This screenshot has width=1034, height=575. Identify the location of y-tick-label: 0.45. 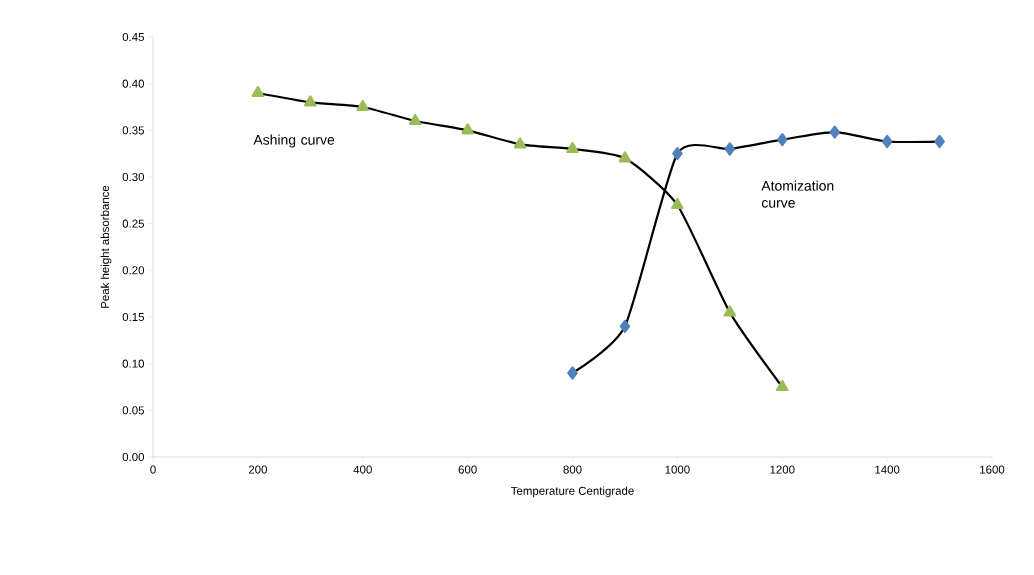
(133, 37).